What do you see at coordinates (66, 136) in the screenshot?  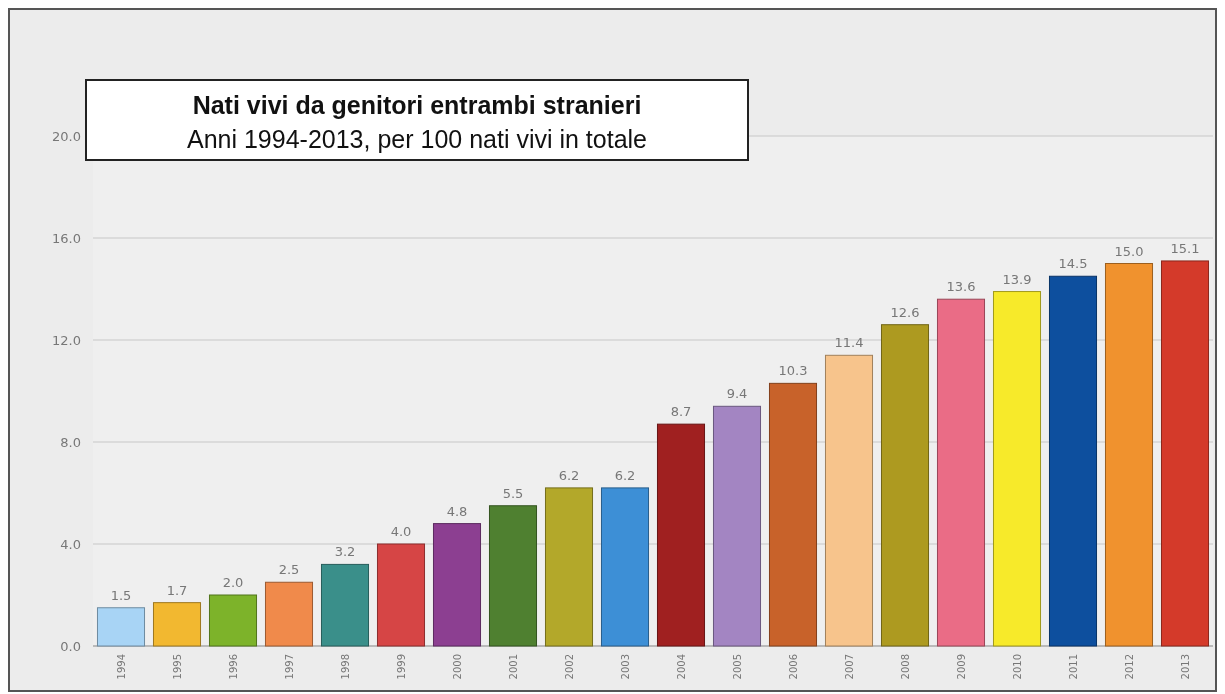 I see `y-tick-label: 20.0` at bounding box center [66, 136].